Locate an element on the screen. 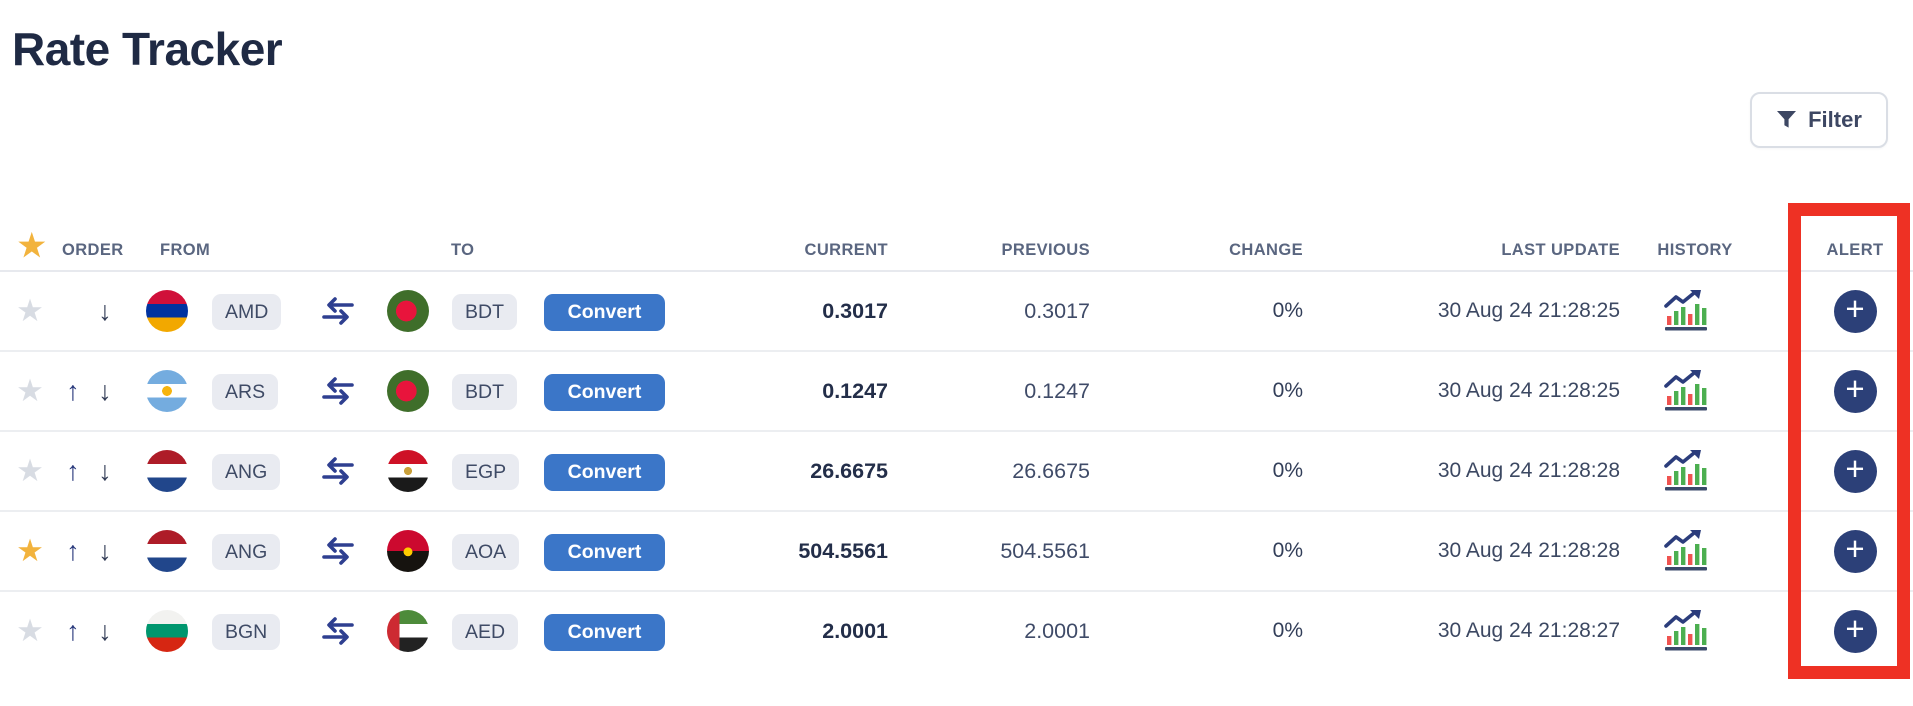 The image size is (1913, 706). to-currency-badge: AOA is located at coordinates (486, 552).